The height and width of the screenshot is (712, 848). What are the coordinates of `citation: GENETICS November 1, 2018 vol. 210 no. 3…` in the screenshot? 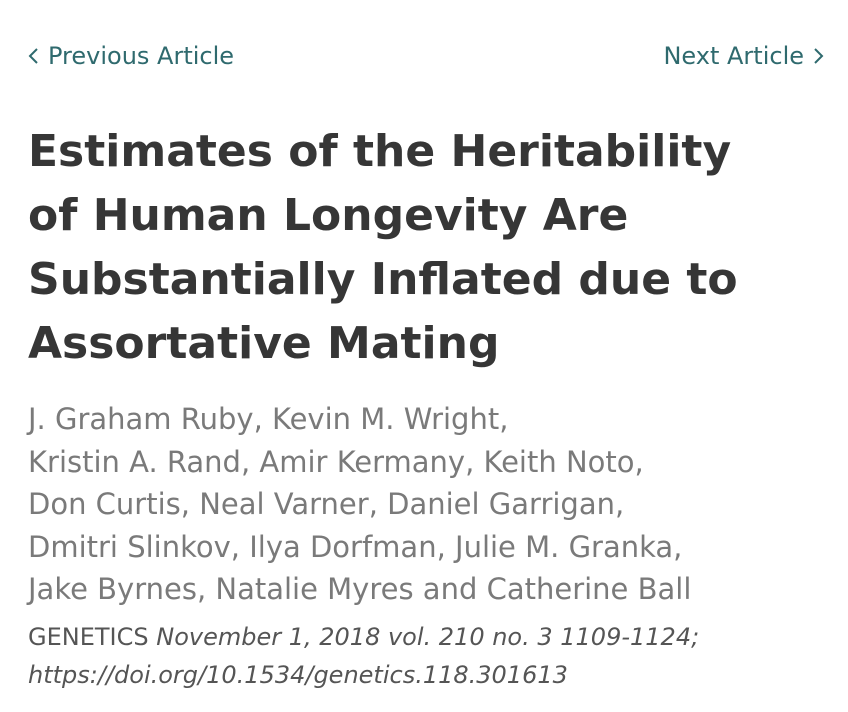 It's located at (428, 656).